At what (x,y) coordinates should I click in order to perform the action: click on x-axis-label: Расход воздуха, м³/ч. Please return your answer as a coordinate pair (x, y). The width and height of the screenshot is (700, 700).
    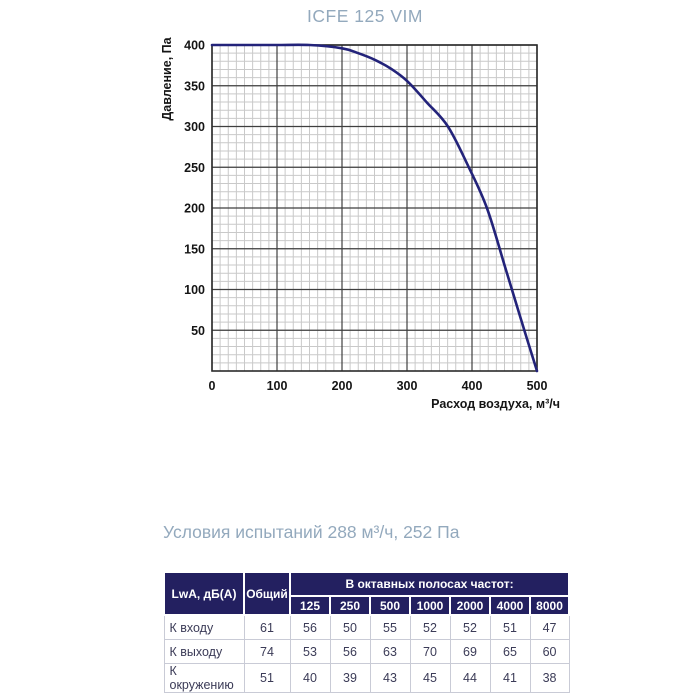
    Looking at the image, I should click on (495, 404).